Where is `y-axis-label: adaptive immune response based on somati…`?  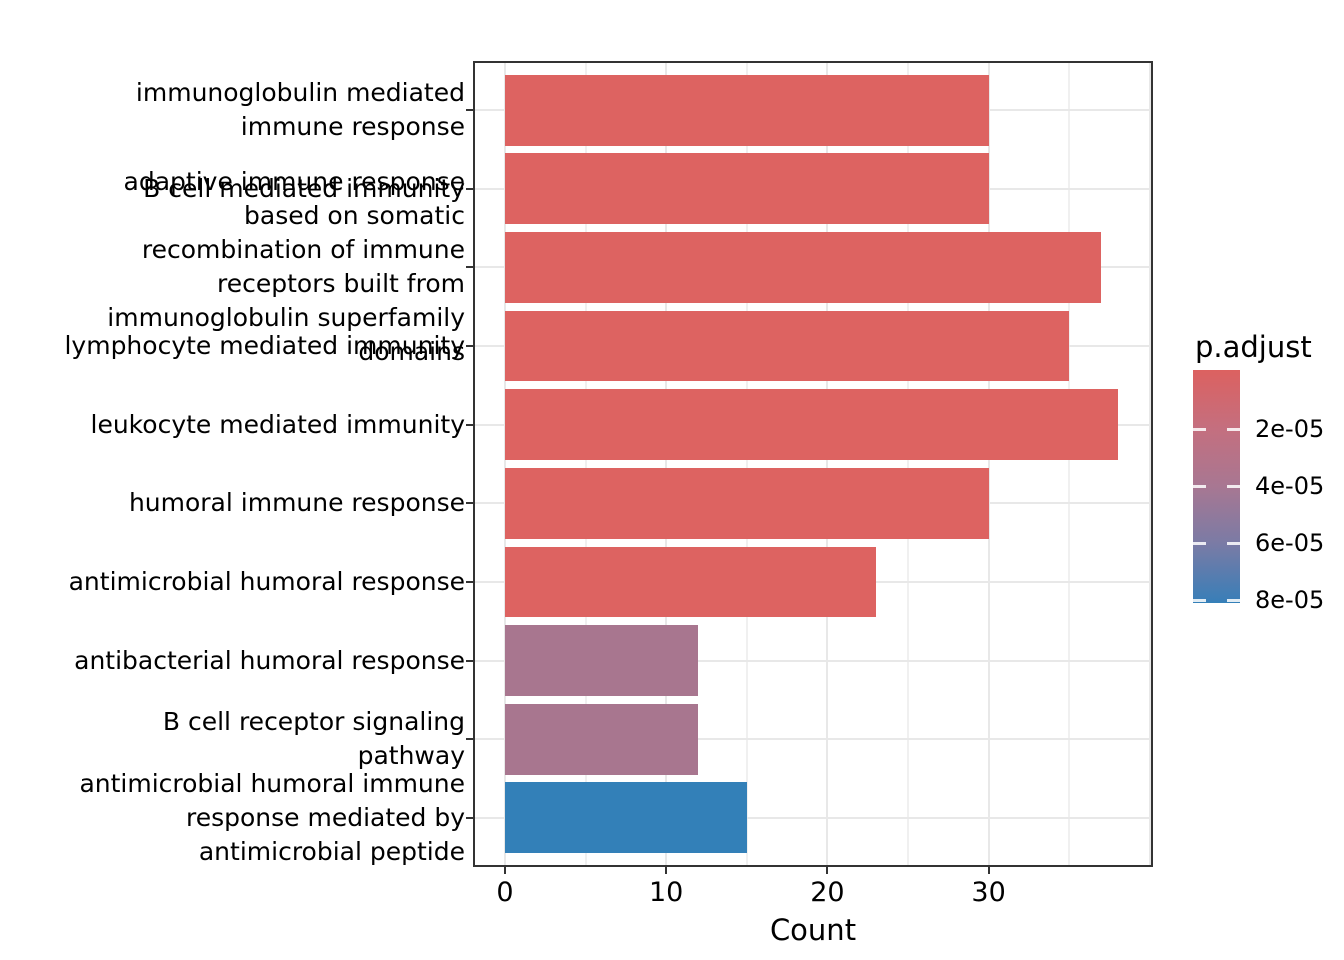
y-axis-label: adaptive immune response based on somati… is located at coordinates (286, 267).